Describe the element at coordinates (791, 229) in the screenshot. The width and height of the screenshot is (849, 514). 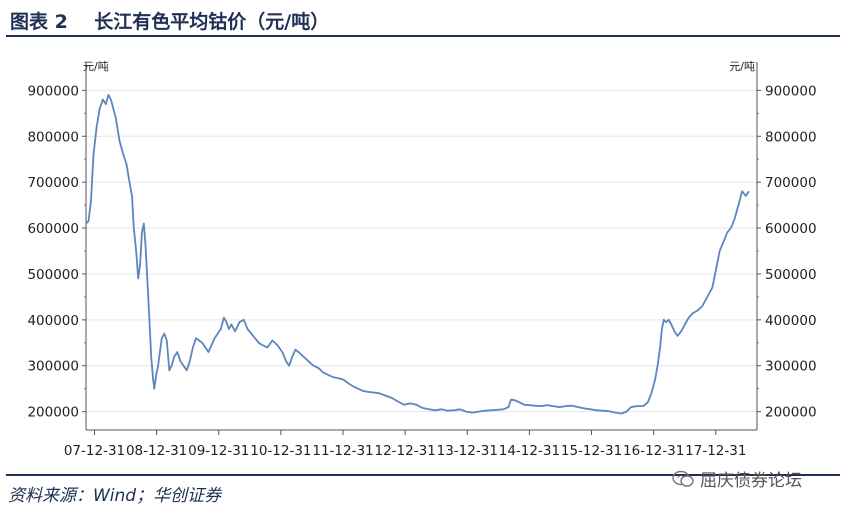
I see `y-tick-label-right: 600000` at that location.